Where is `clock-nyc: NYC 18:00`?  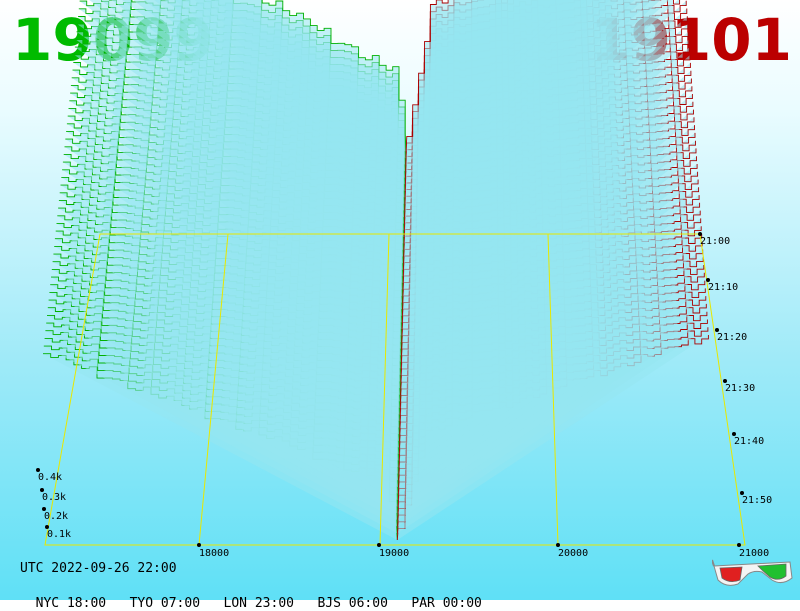
clock-nyc: NYC 18:00 is located at coordinates (71, 603).